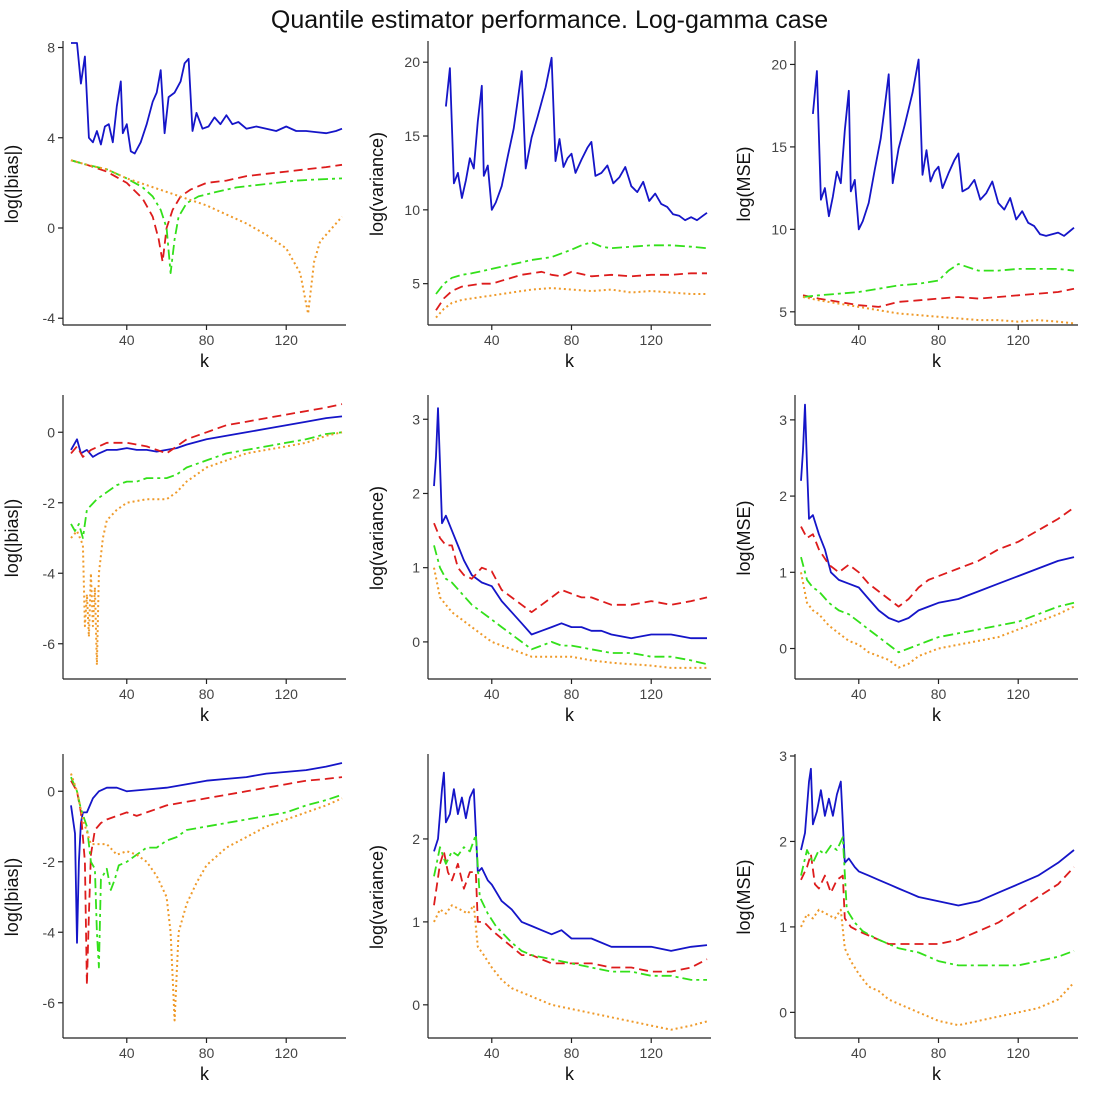 The image size is (1099, 1099). What do you see at coordinates (51, 138) in the screenshot?
I see `y-tick-label: 4` at bounding box center [51, 138].